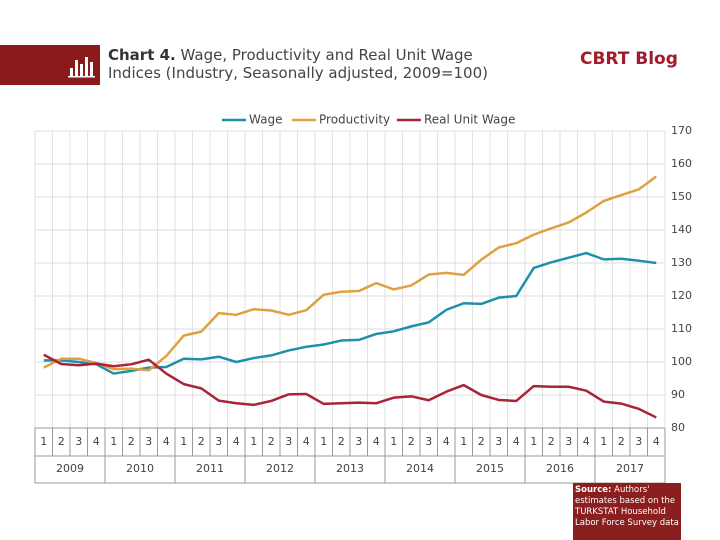 This screenshot has height=540, width=720. What do you see at coordinates (50, 65) in the screenshot?
I see `header-band` at bounding box center [50, 65].